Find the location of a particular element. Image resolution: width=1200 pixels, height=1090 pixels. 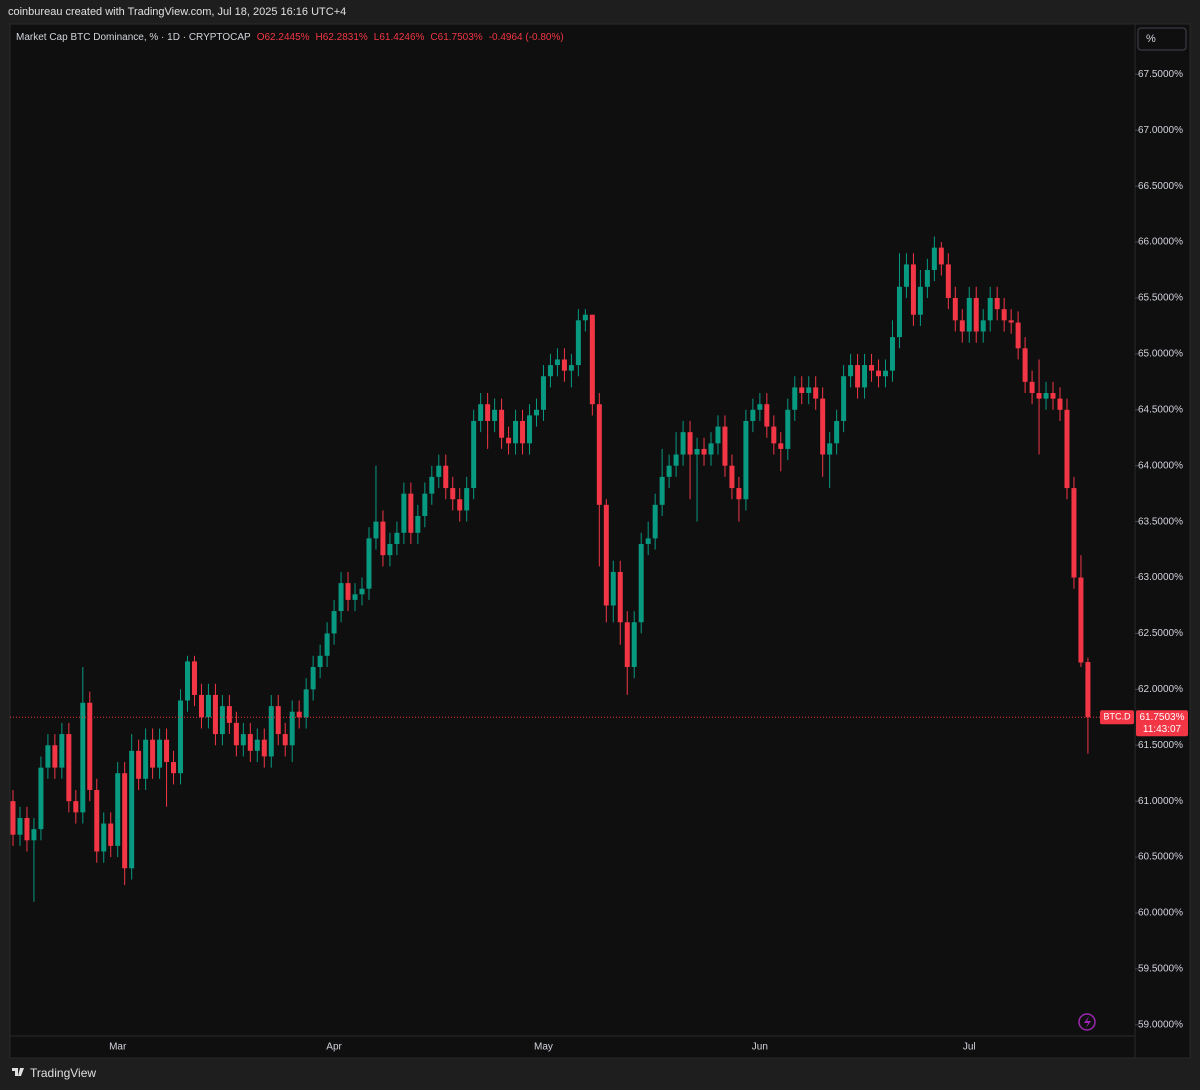

y-tick-label: 63.5000% is located at coordinates (1160, 521).